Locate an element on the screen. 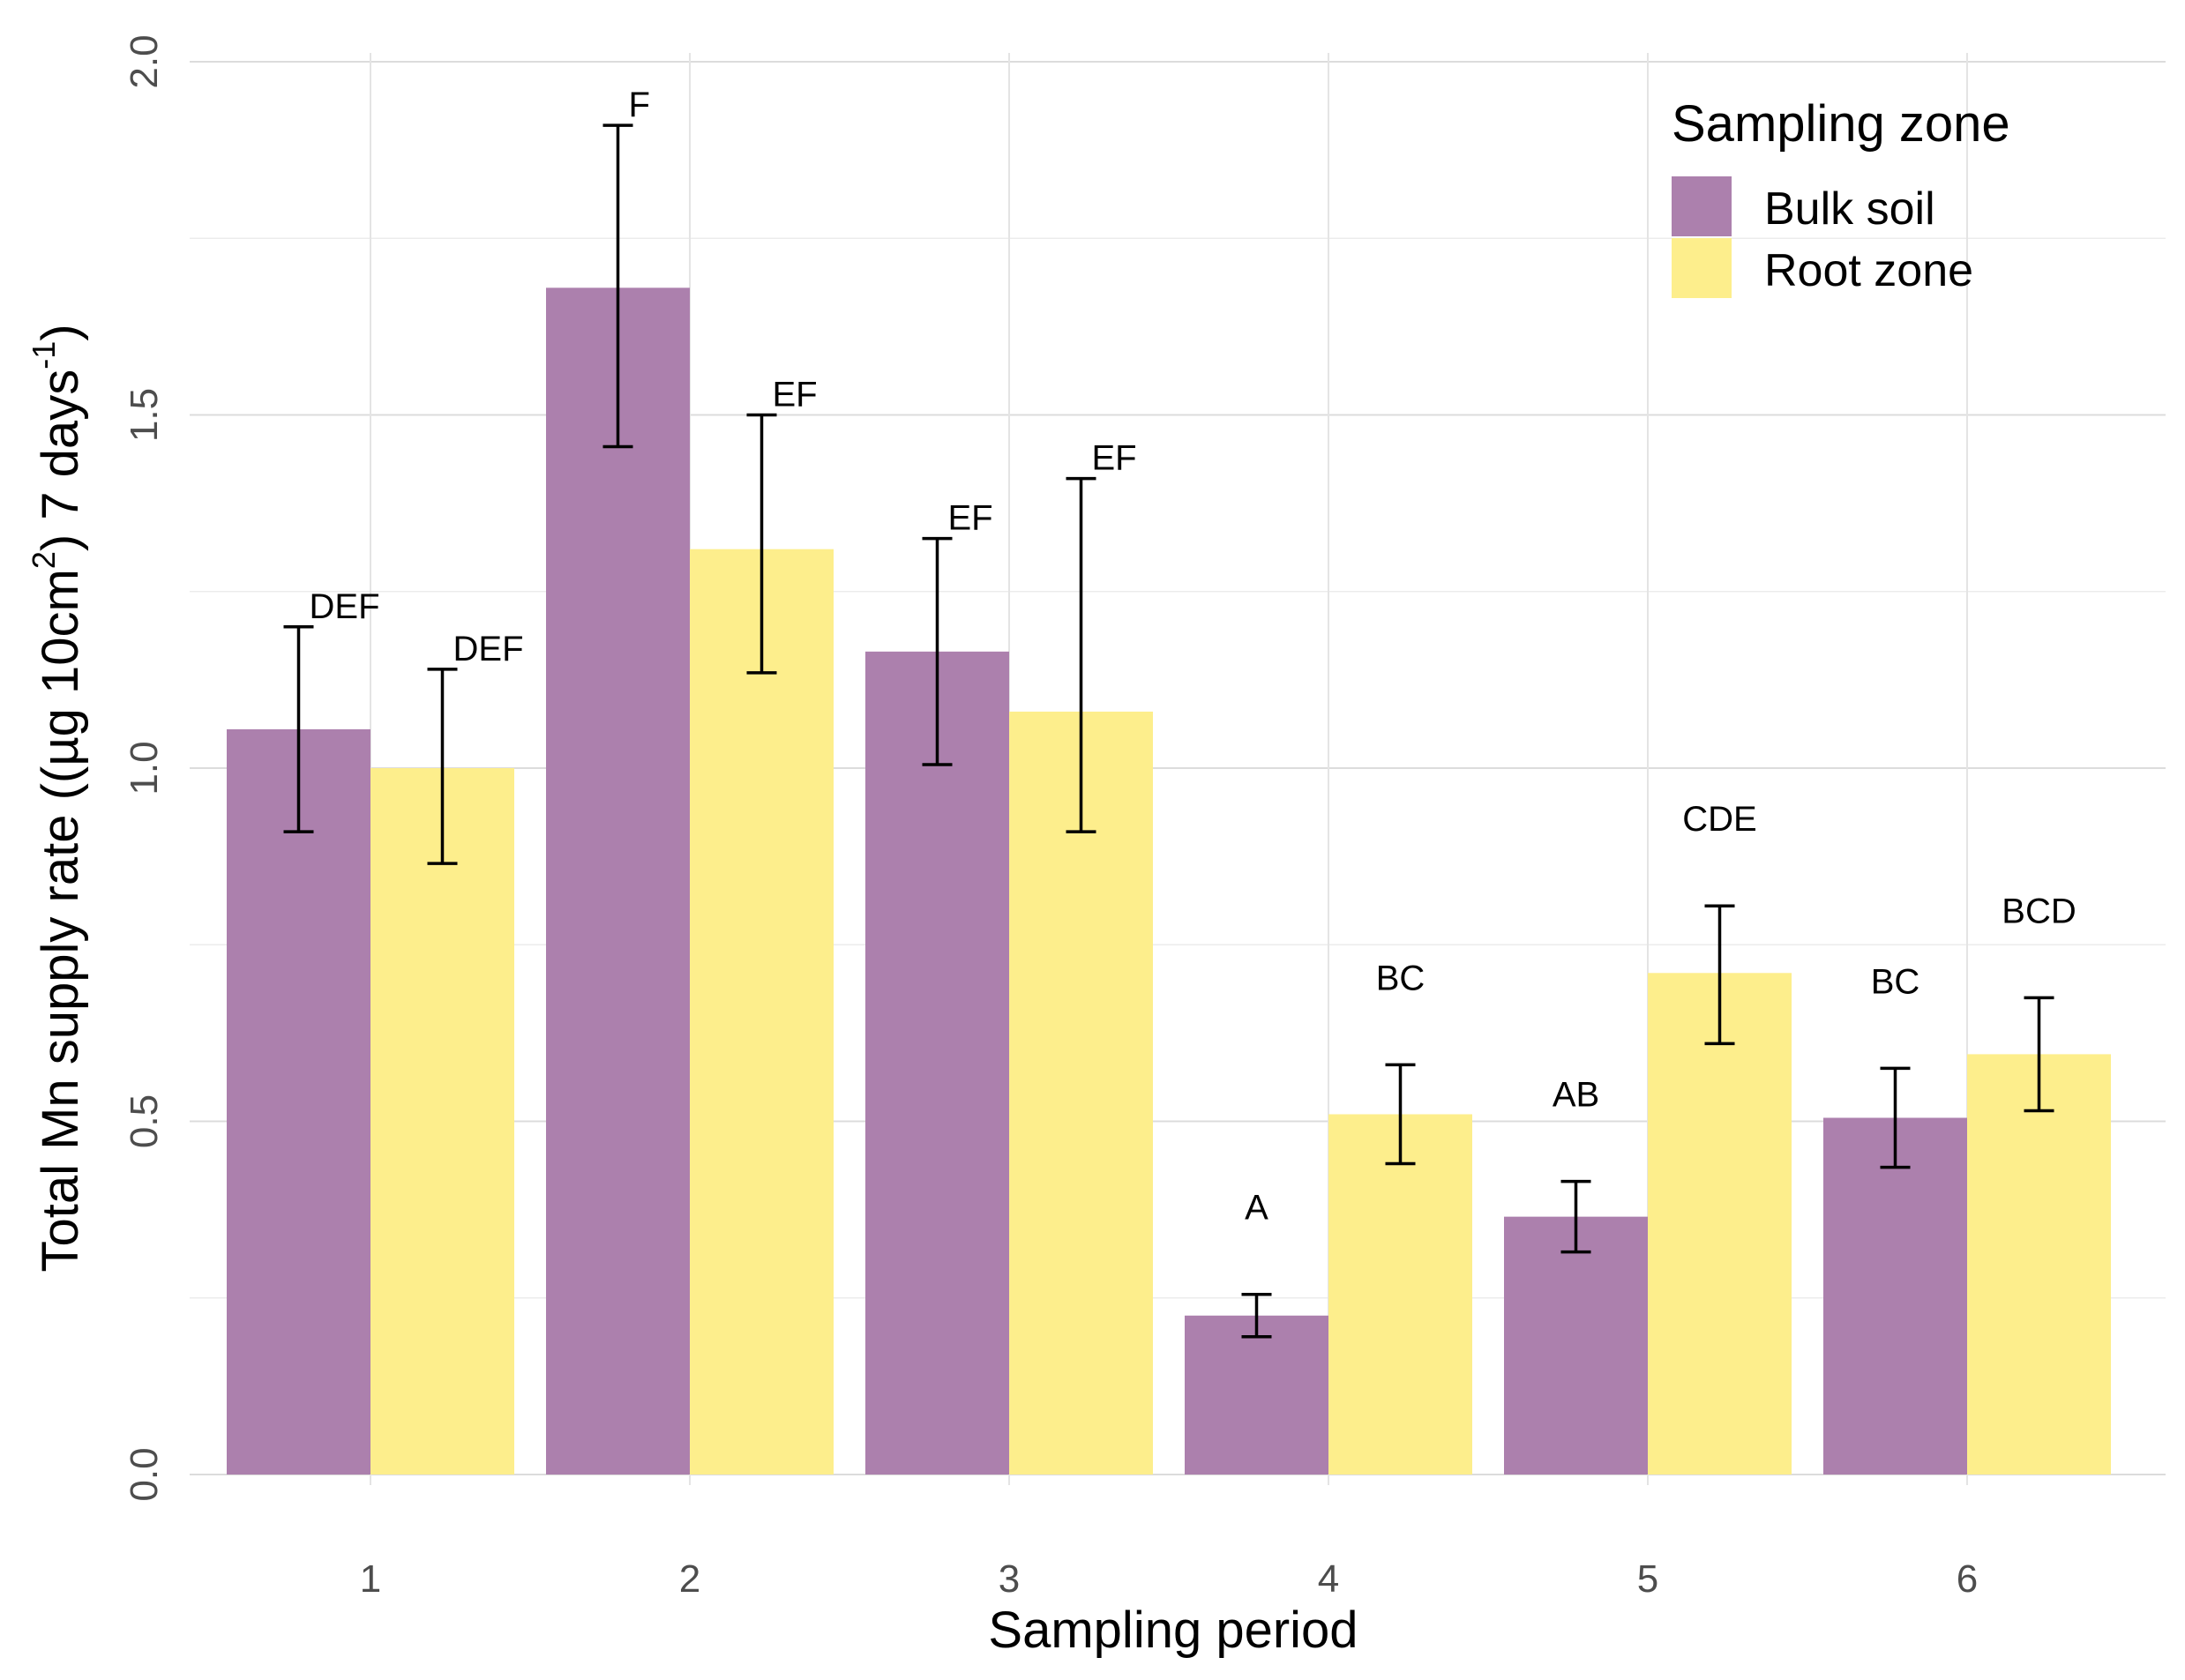  y-axis-title-mid: ) 7 days is located at coordinates (61, 460).